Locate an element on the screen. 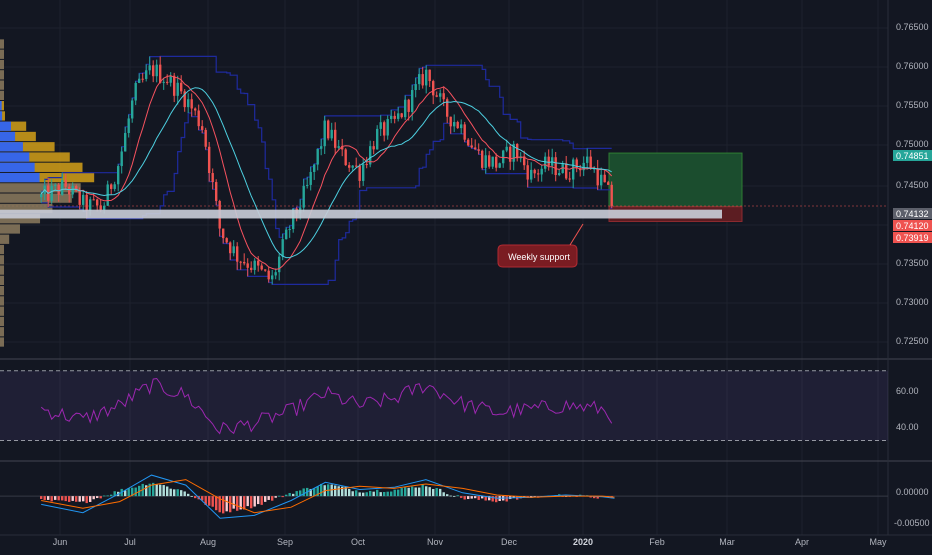 The width and height of the screenshot is (932, 555). time-tick: Sep is located at coordinates (285, 542).